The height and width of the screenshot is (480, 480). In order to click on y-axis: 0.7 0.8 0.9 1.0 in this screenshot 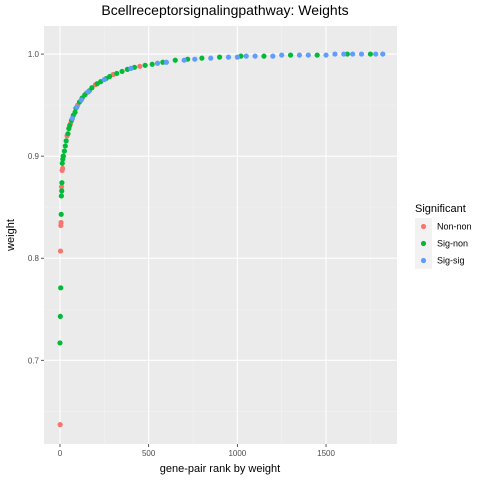, I will do `click(36, 207)`.